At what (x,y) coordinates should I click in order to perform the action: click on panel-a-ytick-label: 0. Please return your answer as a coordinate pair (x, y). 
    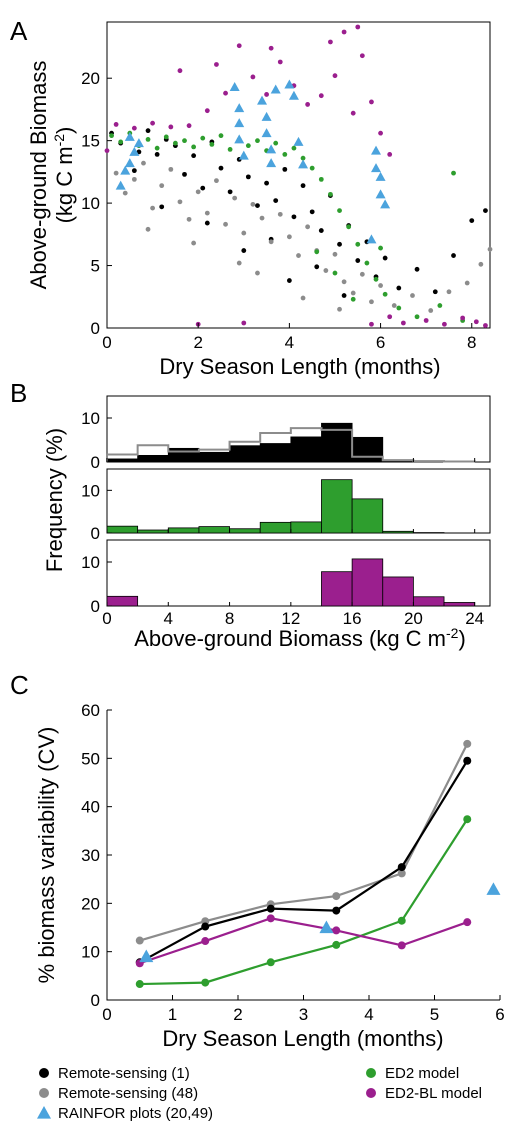
    Looking at the image, I should click on (95, 328).